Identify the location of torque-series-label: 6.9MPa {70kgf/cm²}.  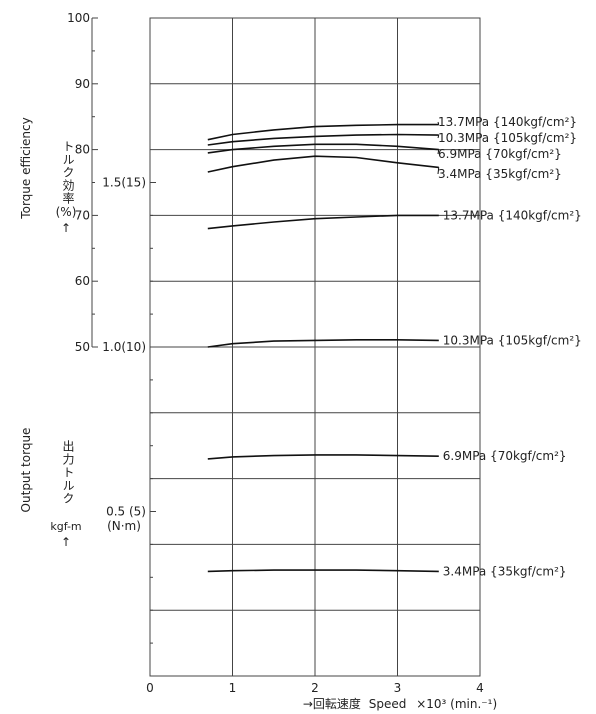
(505, 456).